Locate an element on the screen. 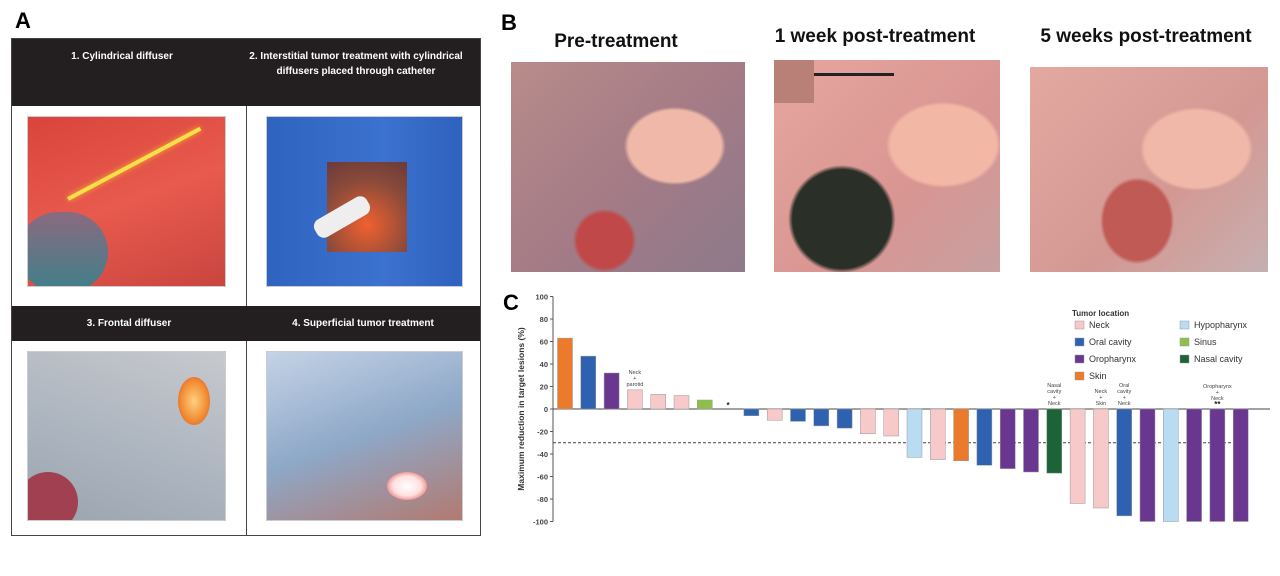  bar-nasal-cavity is located at coordinates (1054, 441).